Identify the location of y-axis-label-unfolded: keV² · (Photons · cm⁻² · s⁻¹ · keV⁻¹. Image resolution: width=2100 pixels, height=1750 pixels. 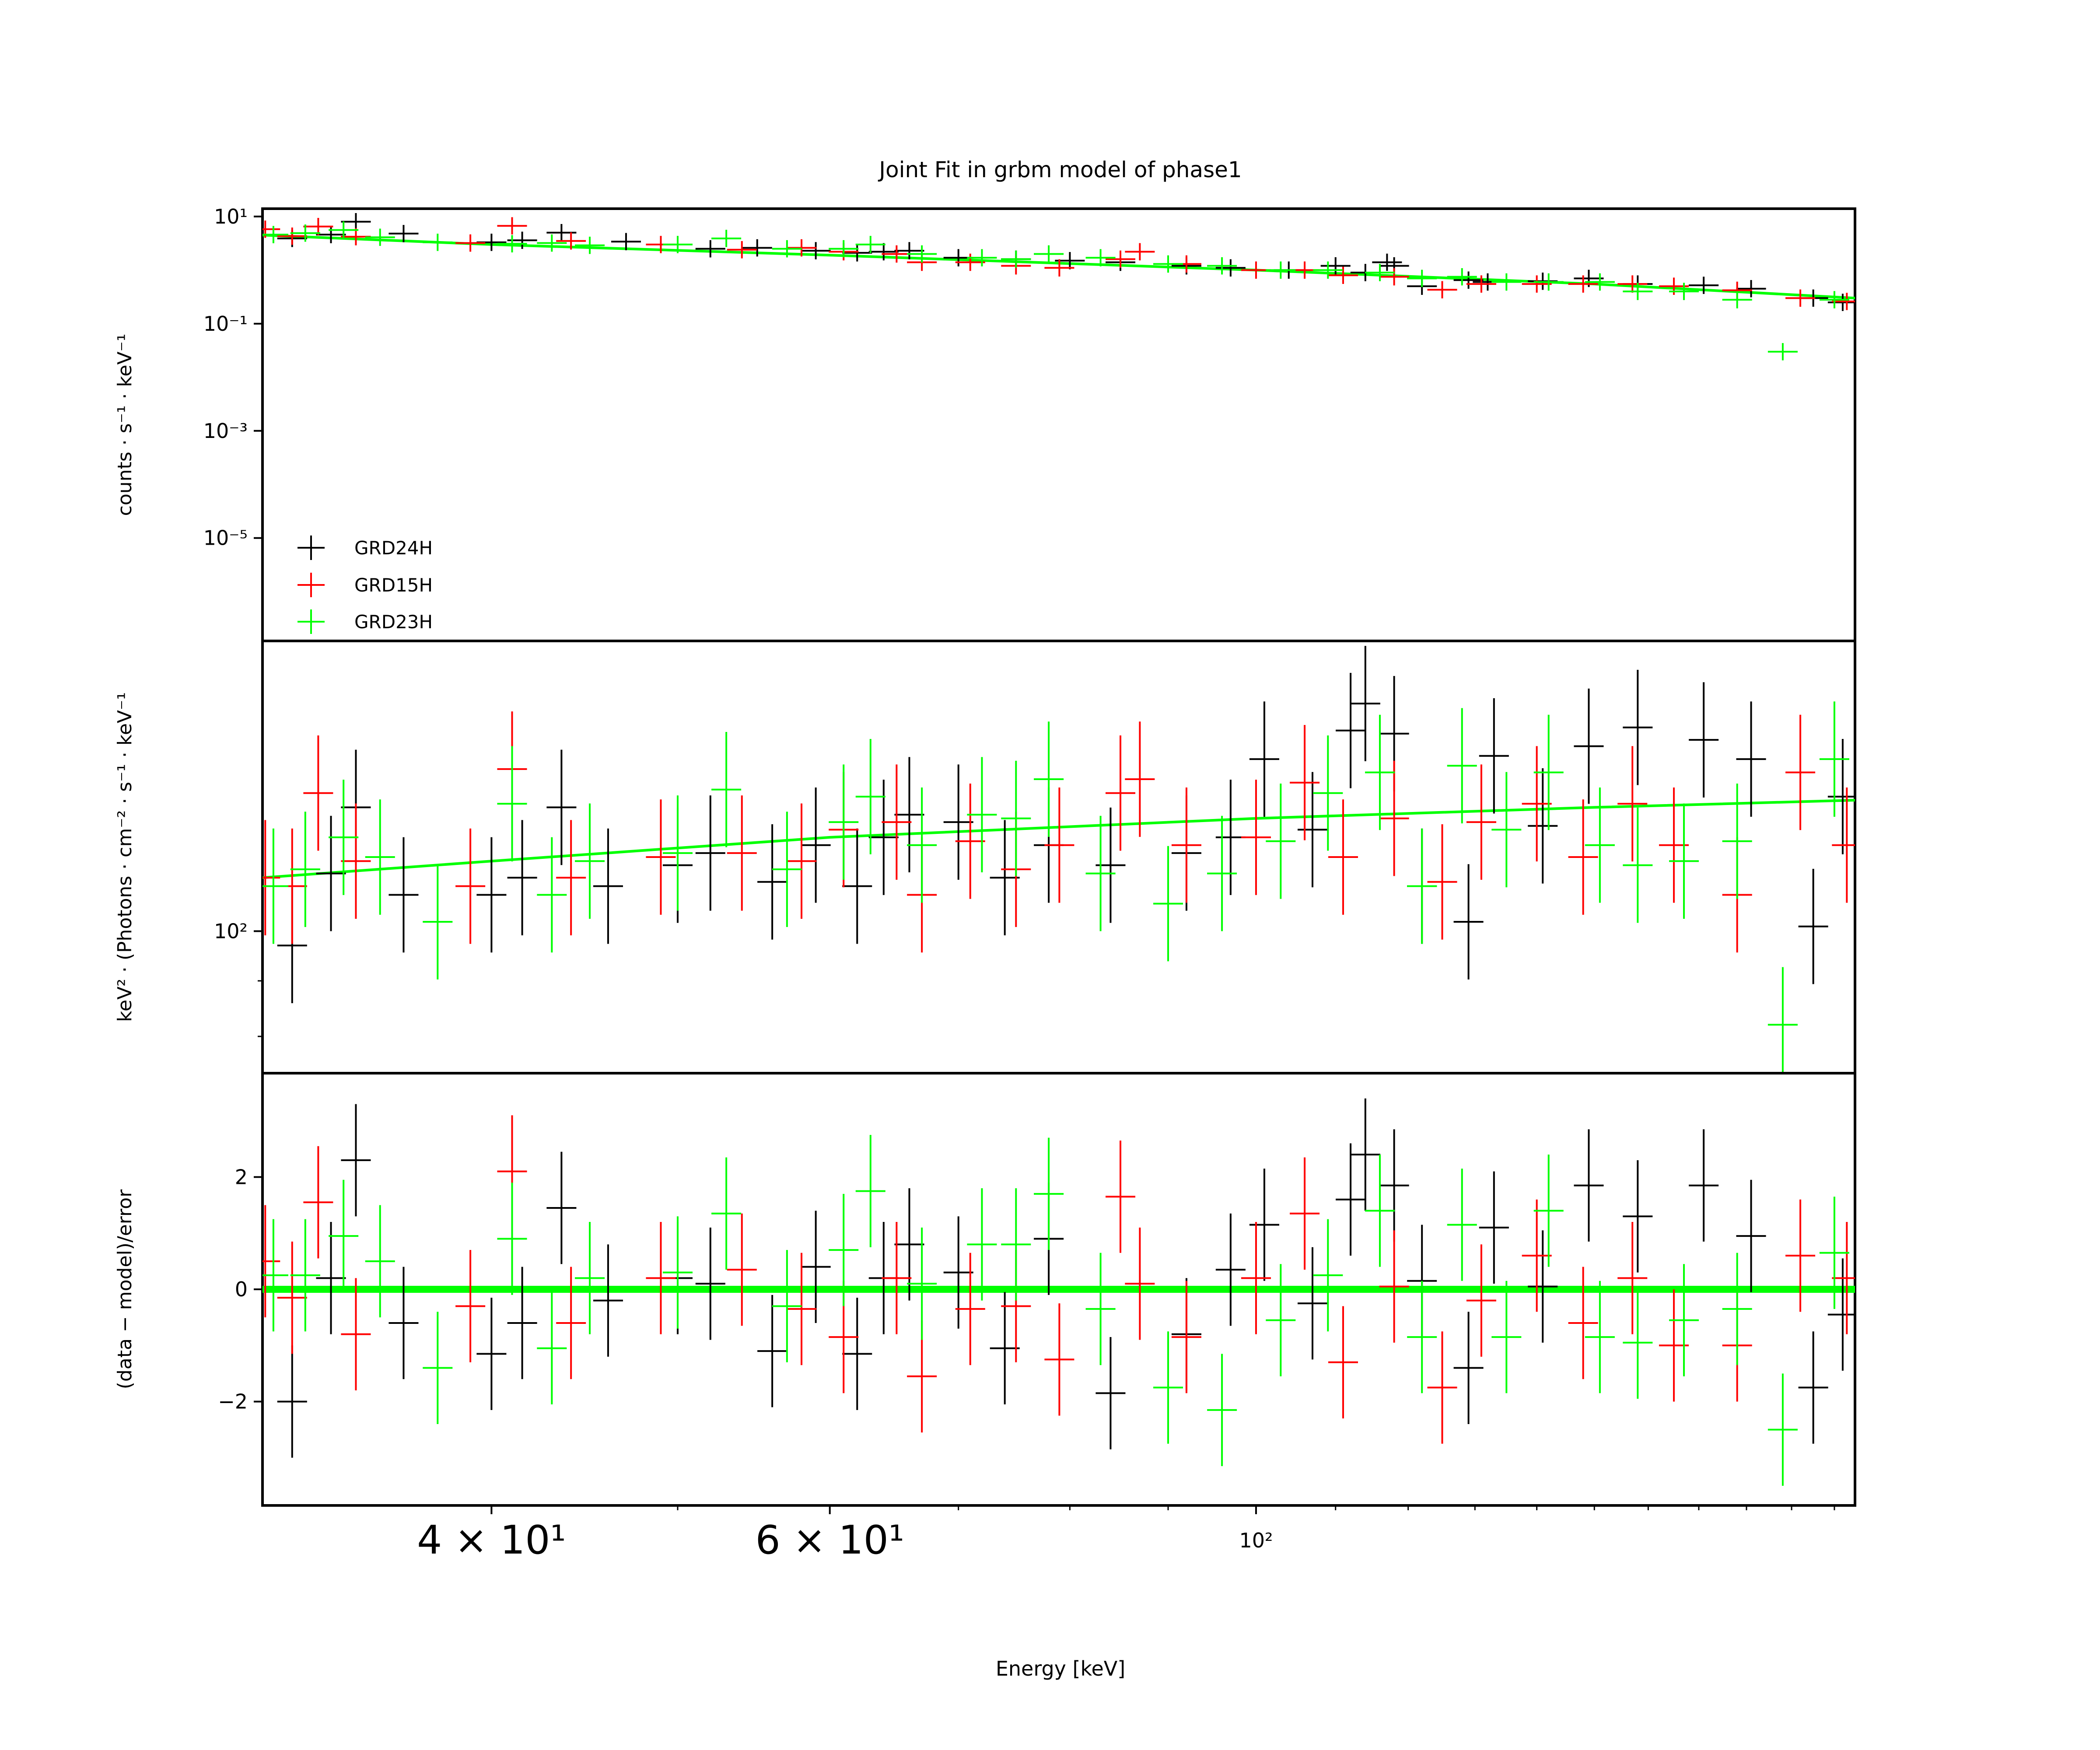
(125, 857).